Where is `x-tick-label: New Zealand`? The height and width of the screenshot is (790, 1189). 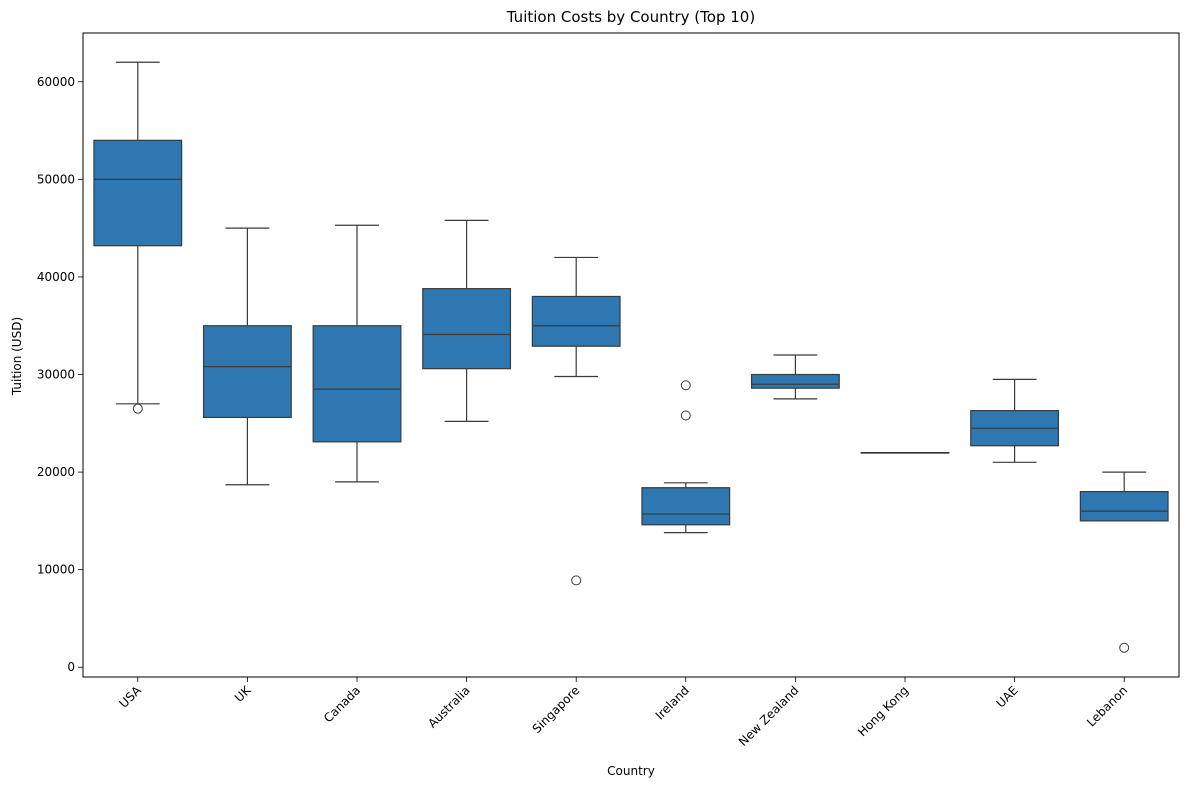
x-tick-label: New Zealand is located at coordinates (769, 716).